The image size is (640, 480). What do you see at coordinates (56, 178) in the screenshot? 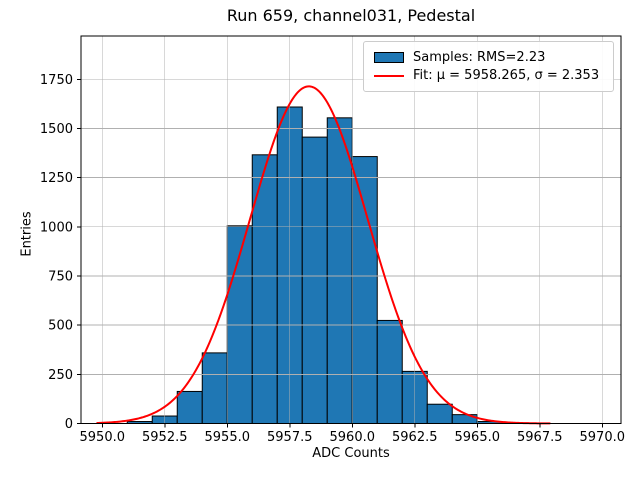
I see `y-tick-label: 1250` at bounding box center [56, 178].